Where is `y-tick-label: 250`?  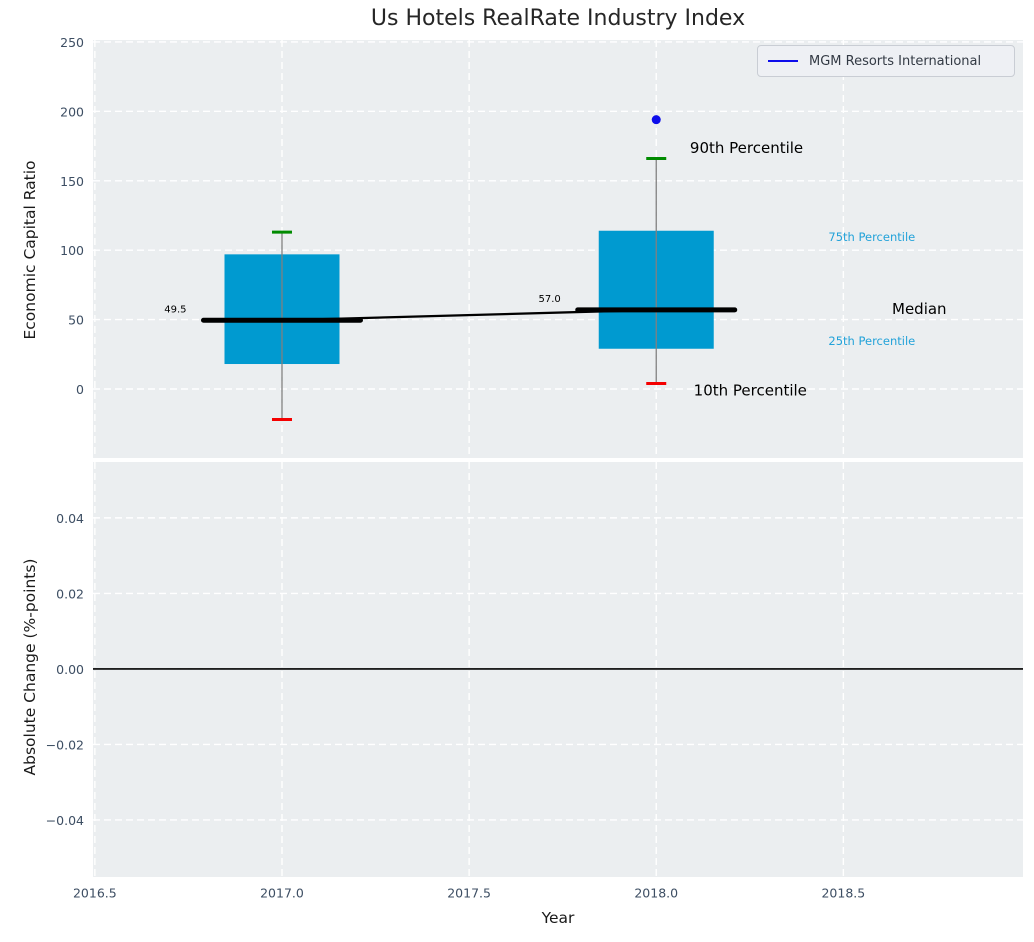 y-tick-label: 250 is located at coordinates (72, 42).